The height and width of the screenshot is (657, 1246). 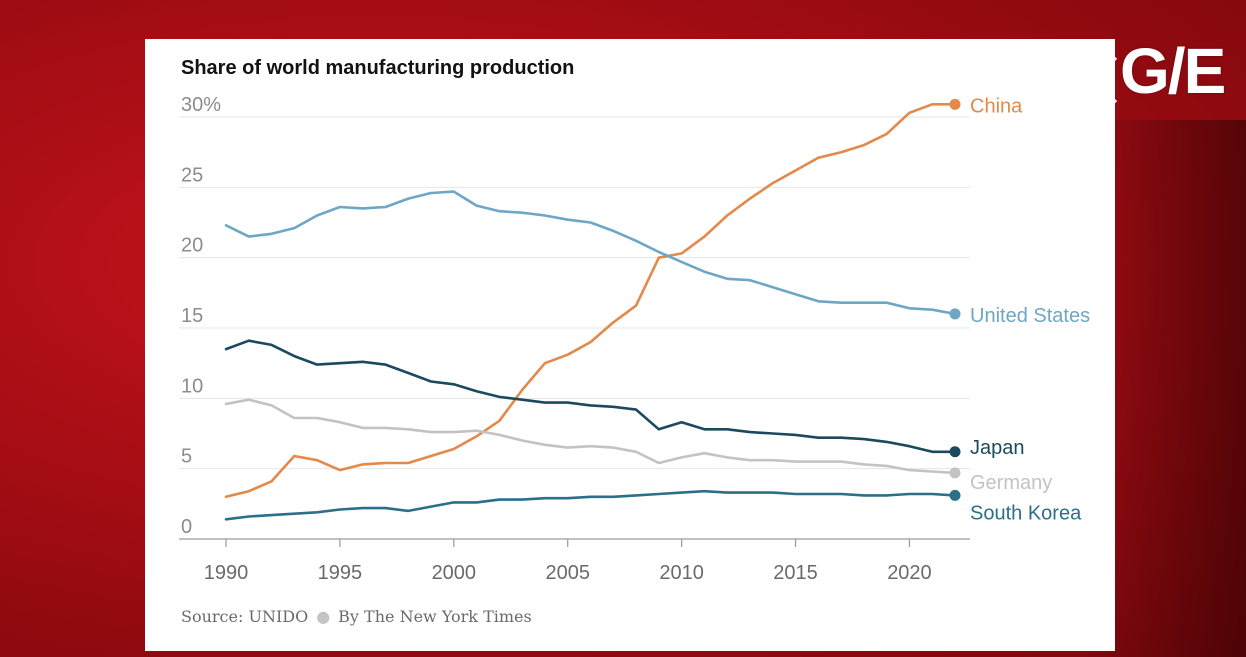 I want to click on source-label: Source: UNIDO, so click(x=245, y=616).